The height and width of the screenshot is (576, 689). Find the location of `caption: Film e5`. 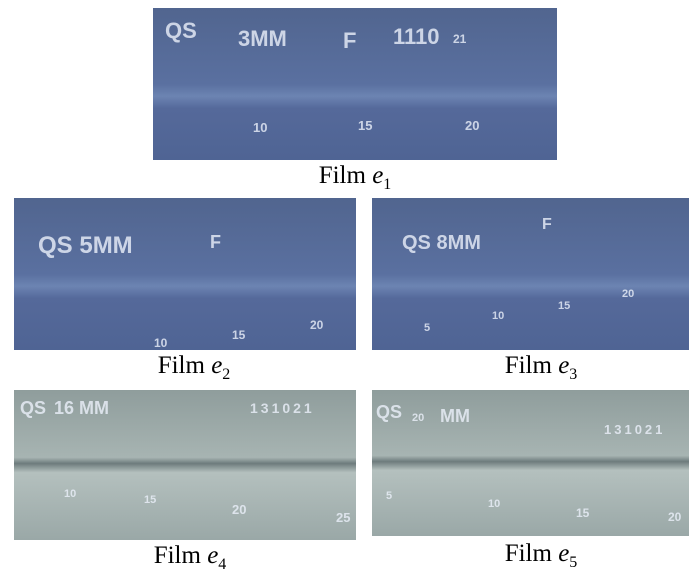

caption: Film e5 is located at coordinates (541, 556).